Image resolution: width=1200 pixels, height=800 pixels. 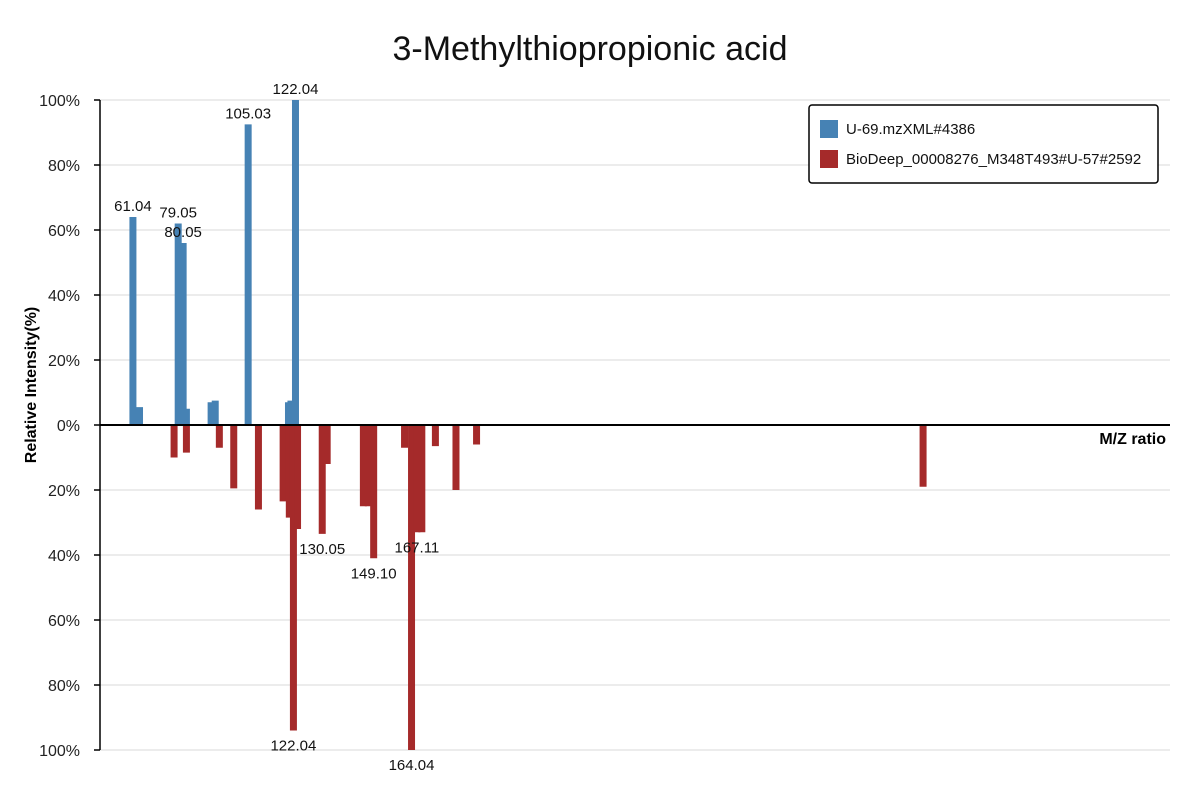 I want to click on y-tick-label: 0%, so click(x=68, y=426).